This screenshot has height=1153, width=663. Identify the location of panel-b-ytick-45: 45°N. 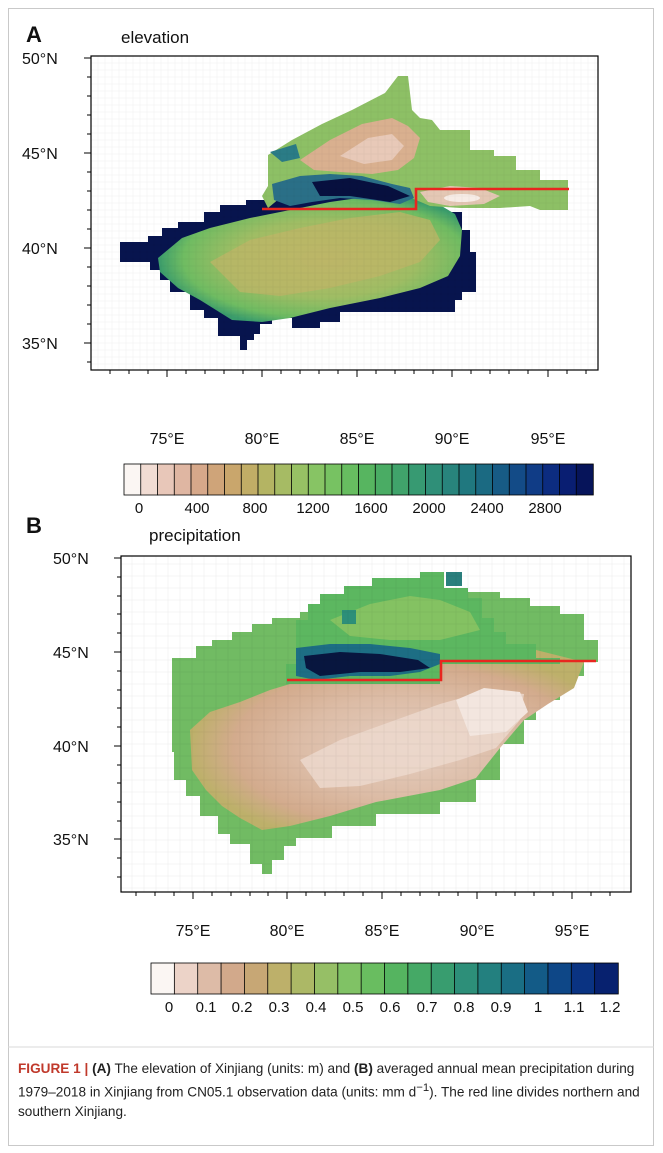
(71, 653).